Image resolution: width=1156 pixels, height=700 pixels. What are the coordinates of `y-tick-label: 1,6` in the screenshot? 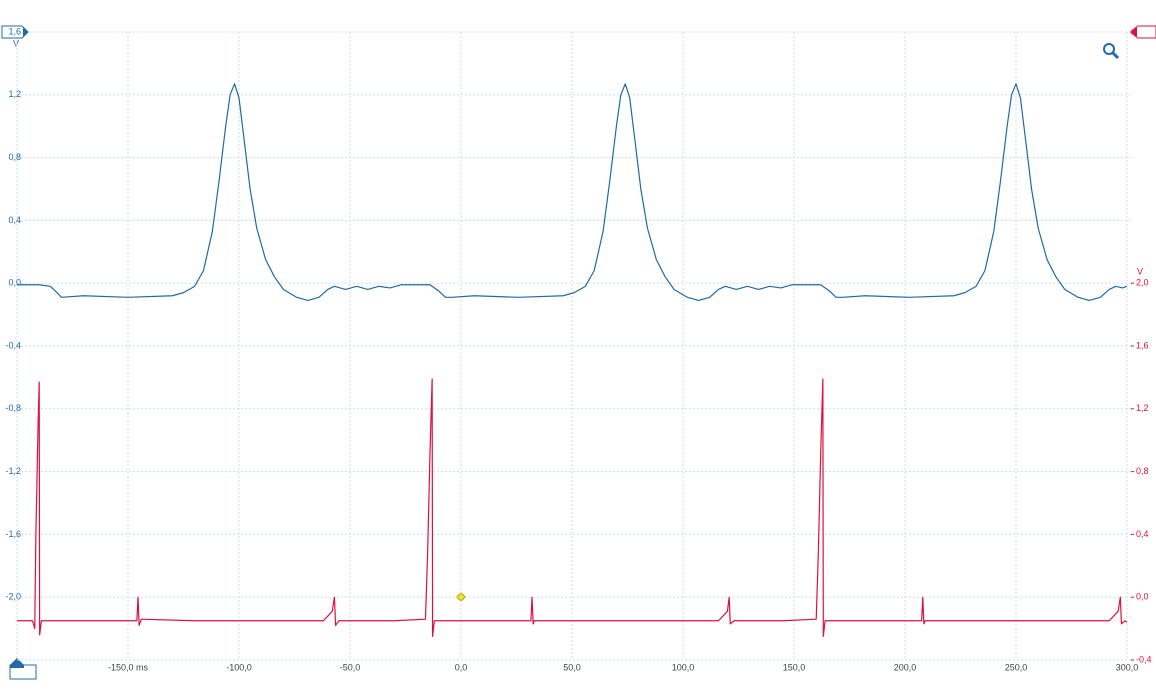 It's located at (14, 31).